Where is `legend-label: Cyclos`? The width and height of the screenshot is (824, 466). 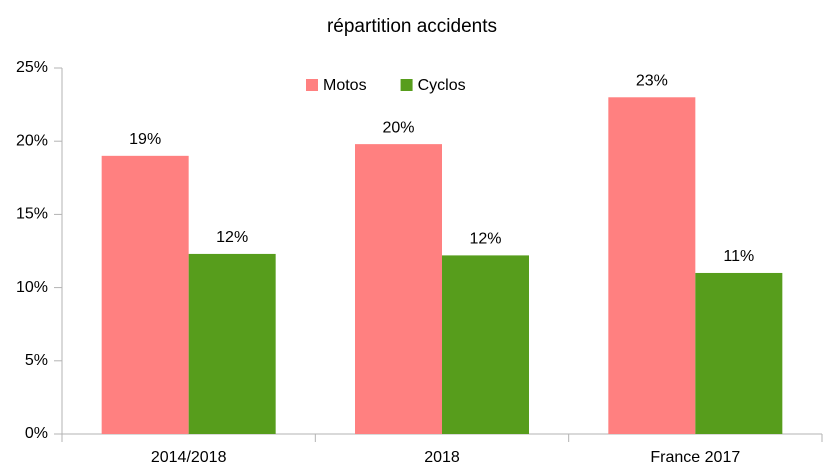
legend-label: Cyclos is located at coordinates (442, 85).